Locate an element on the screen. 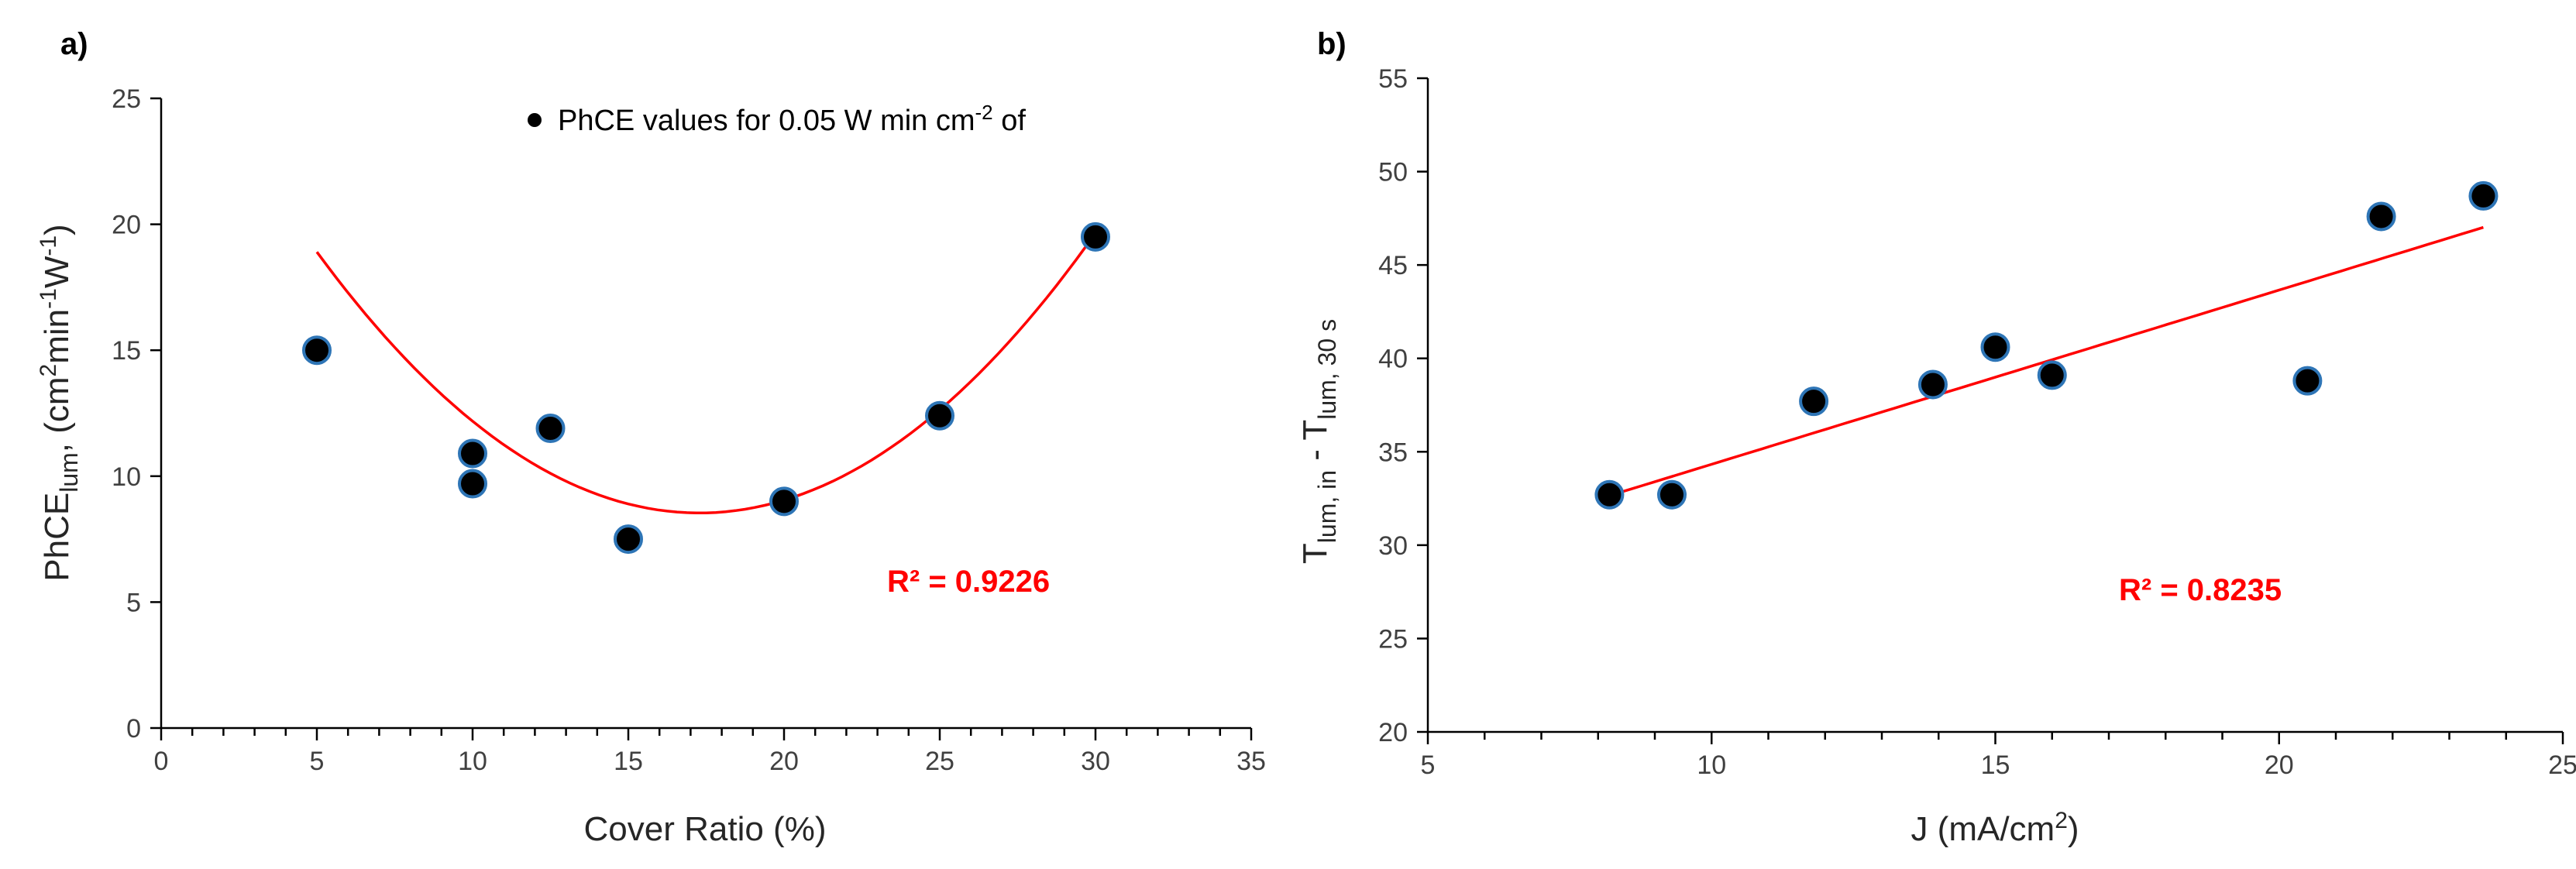  chart-b-x-tick-label: 20 is located at coordinates (2279, 765).